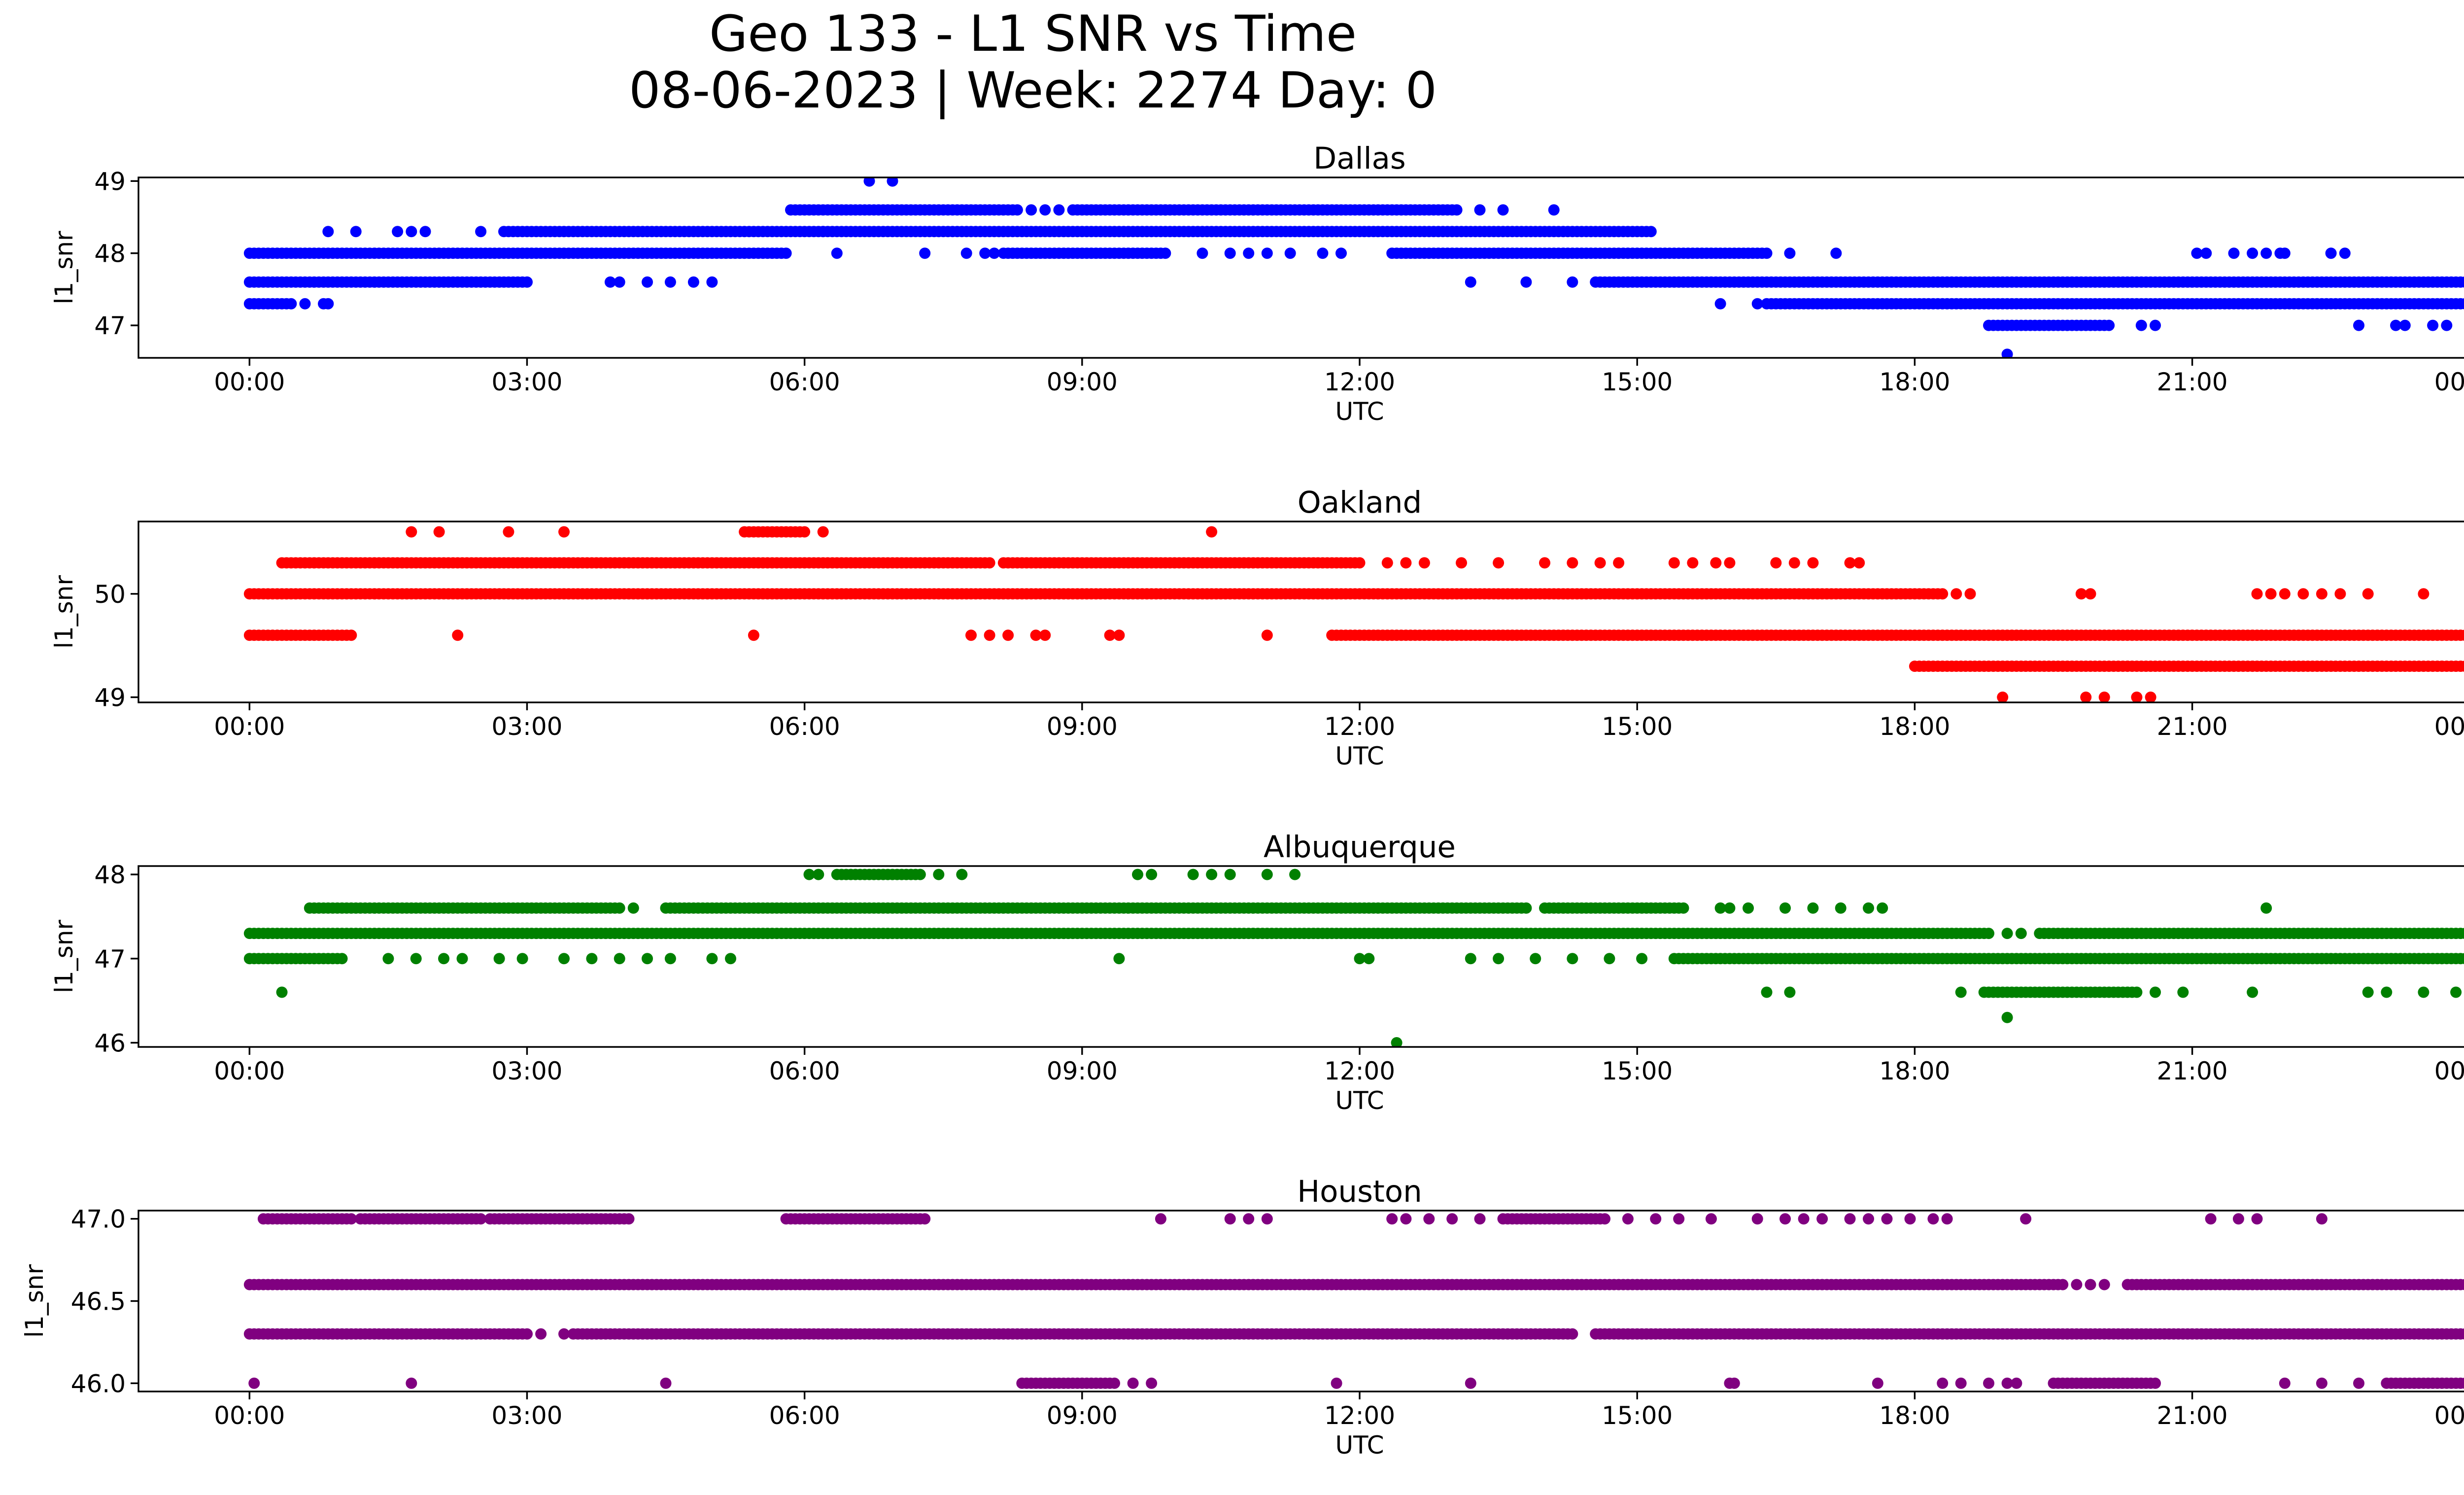 This screenshot has height=1495, width=2464. What do you see at coordinates (526, 726) in the screenshot?
I see `x-tick-label: 03:00` at bounding box center [526, 726].